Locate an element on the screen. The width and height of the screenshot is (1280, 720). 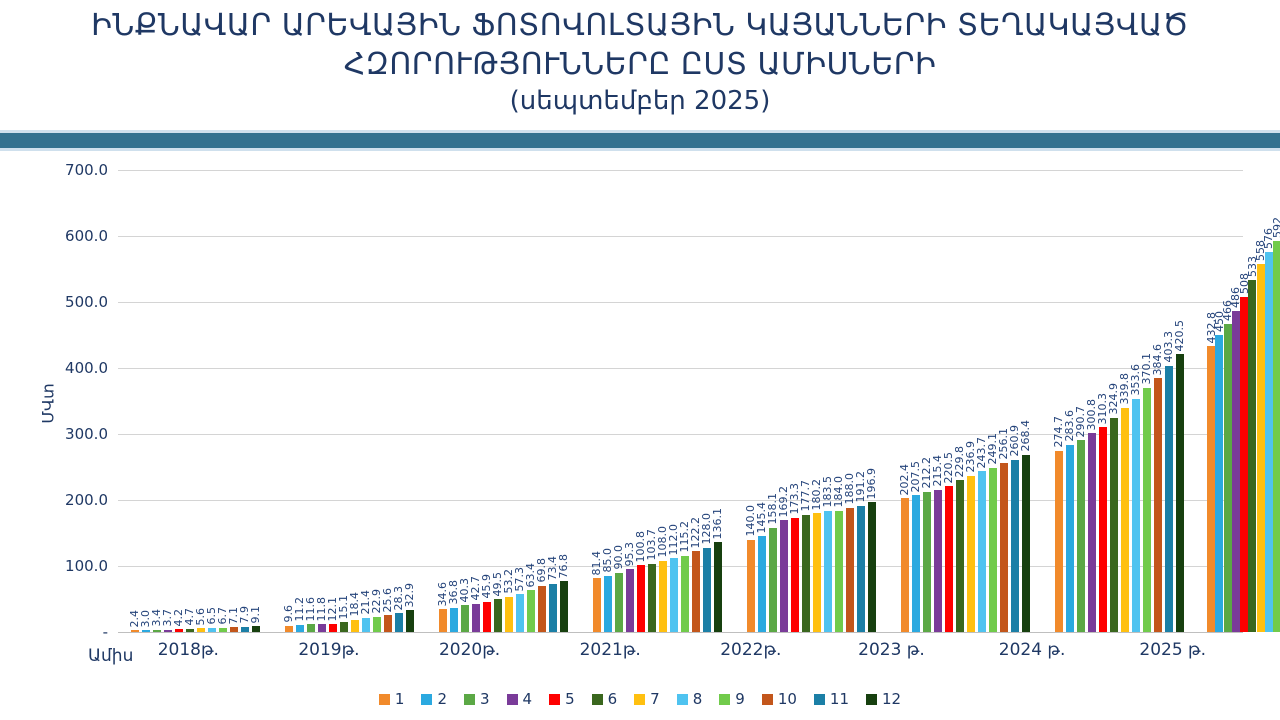
legend-item: 2 is located at coordinates (434, 699).